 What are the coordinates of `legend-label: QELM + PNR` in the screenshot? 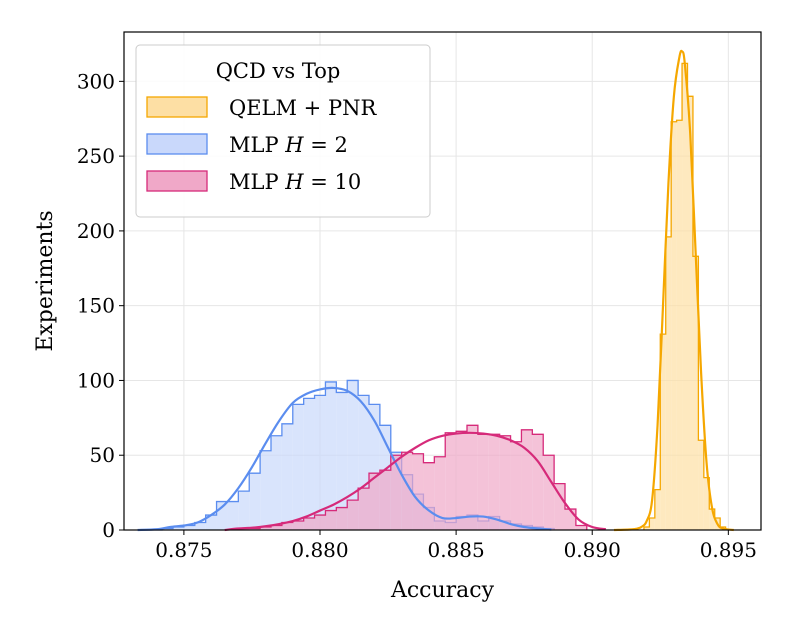 It's located at (303, 108).